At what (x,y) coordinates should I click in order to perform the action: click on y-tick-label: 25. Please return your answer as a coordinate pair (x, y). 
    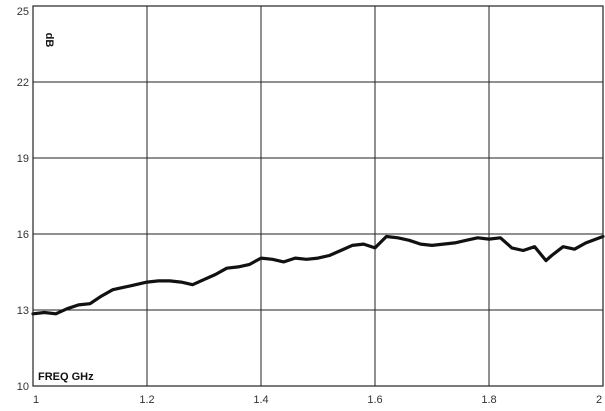
    Looking at the image, I should click on (23, 12).